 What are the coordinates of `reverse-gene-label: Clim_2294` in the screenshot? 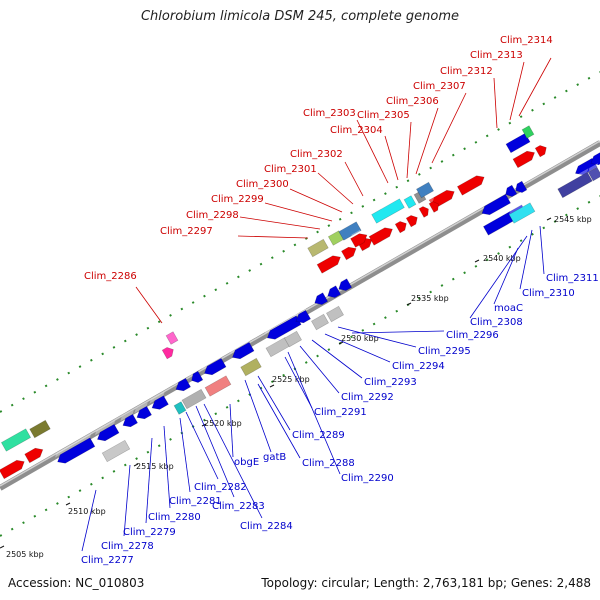 It's located at (418, 366).